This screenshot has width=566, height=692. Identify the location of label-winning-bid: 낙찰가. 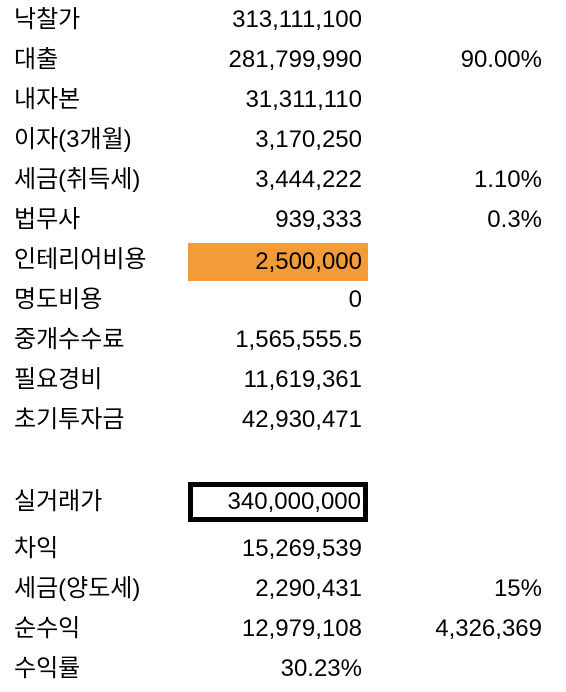
(47, 19).